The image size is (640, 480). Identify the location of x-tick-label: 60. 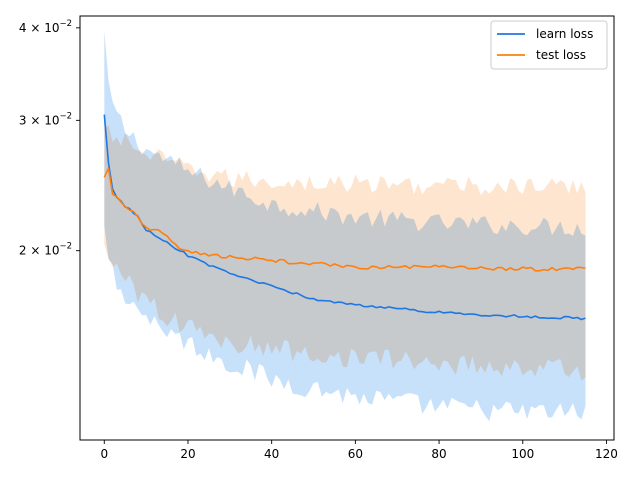
(355, 454).